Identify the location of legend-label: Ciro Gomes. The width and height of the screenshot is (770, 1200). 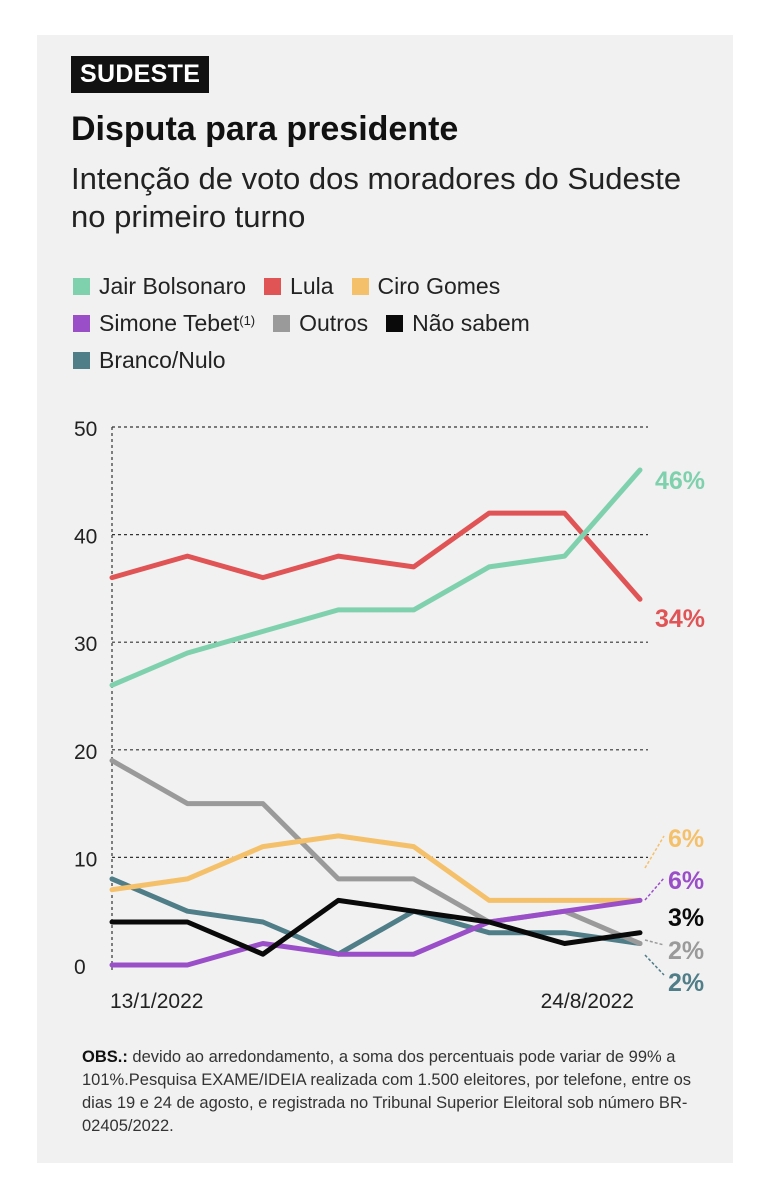
(439, 286).